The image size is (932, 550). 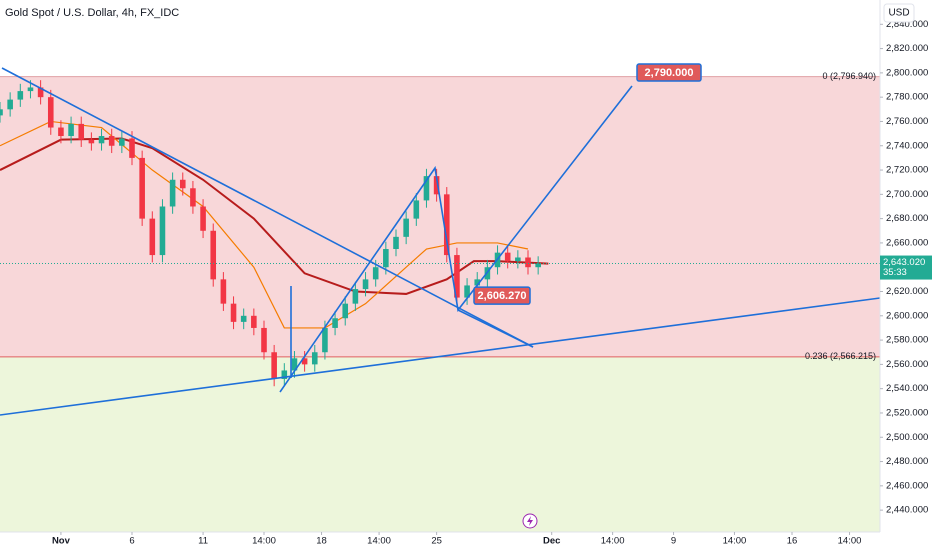 What do you see at coordinates (907, 194) in the screenshot?
I see `y-tick-label: 2,700.000` at bounding box center [907, 194].